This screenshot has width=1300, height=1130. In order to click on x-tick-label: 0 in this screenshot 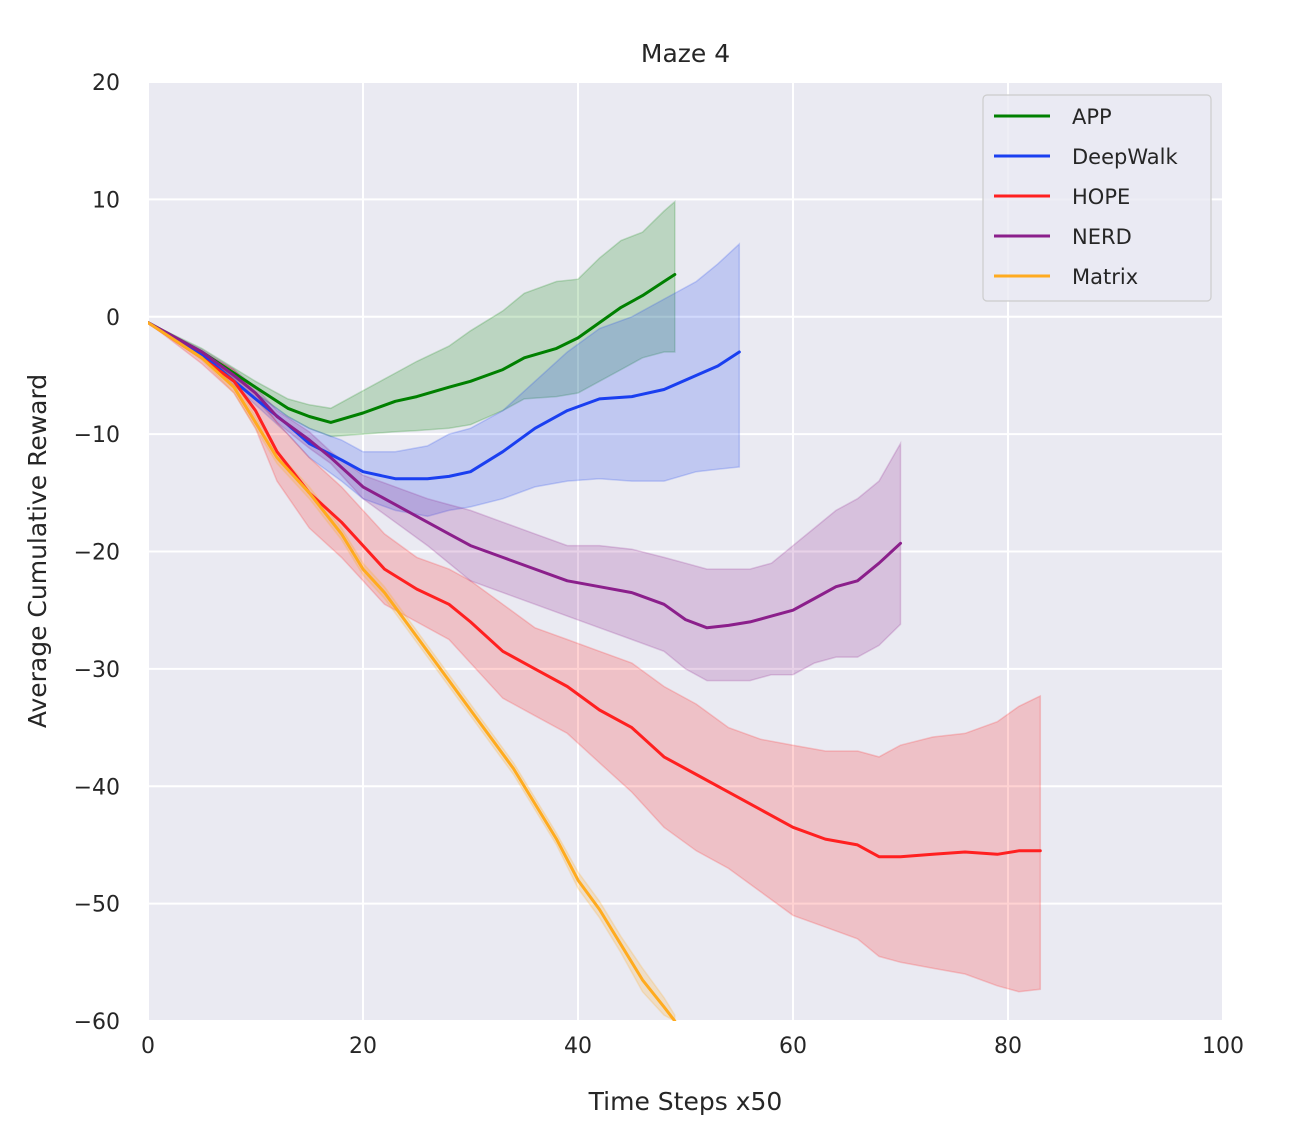, I will do `click(148, 1046)`.